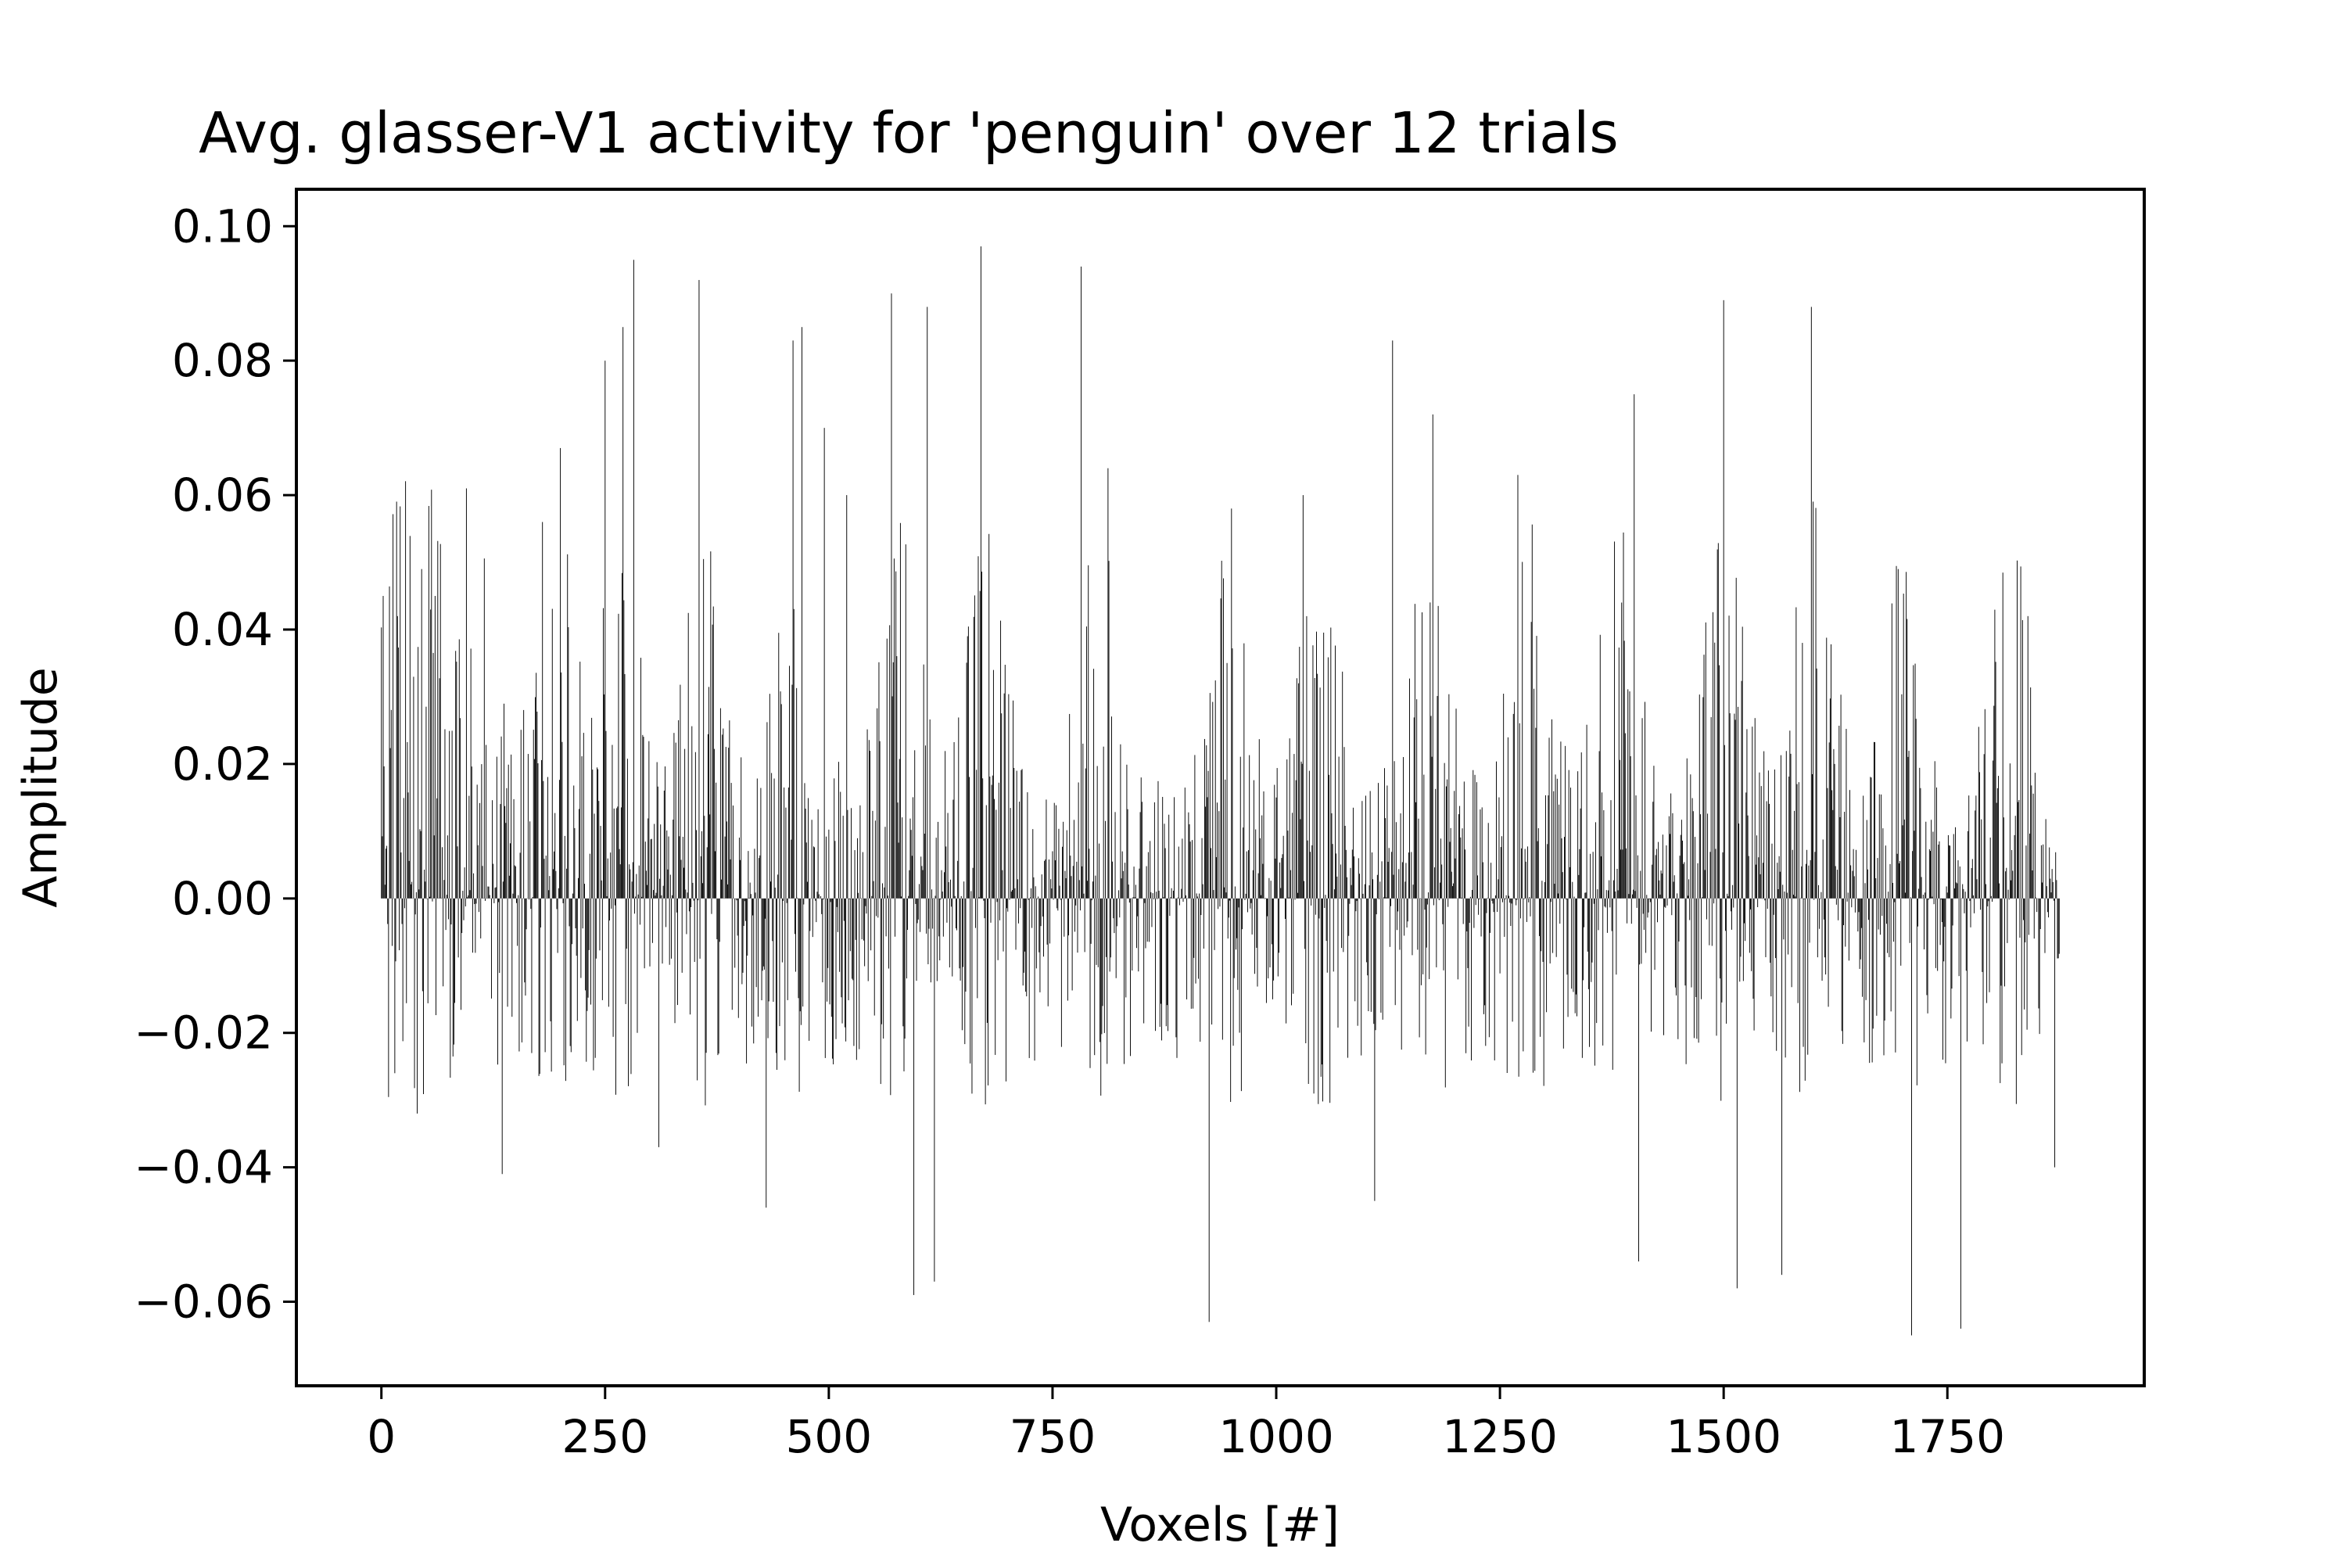 Image resolution: width=2346 pixels, height=1568 pixels. What do you see at coordinates (223, 898) in the screenshot?
I see `y-tick-label: 0.00` at bounding box center [223, 898].